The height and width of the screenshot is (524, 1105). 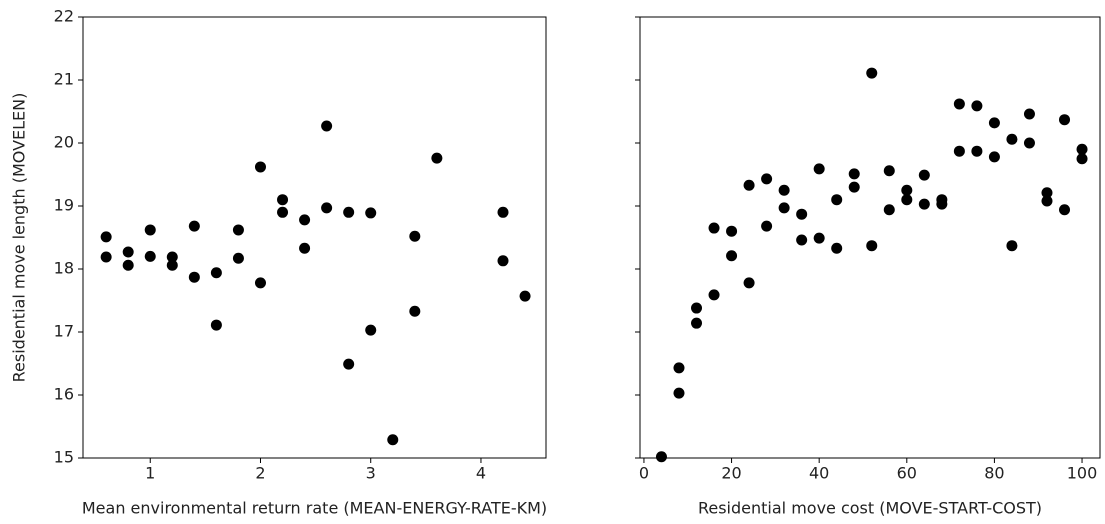 What do you see at coordinates (64, 457) in the screenshot?
I see `y-tick-label: 15` at bounding box center [64, 457].